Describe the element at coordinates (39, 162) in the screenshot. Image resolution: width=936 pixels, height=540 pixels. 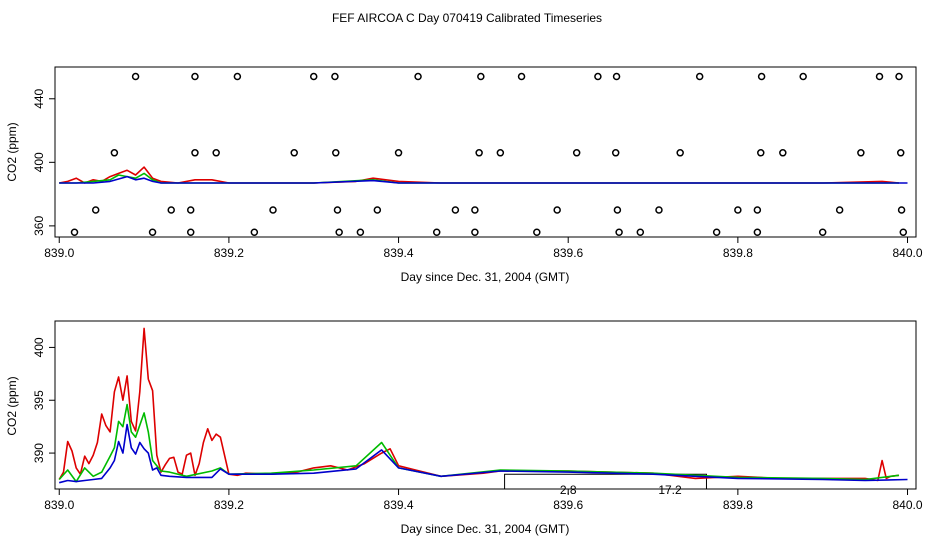
I see `top-y-tick-label: 400` at that location.